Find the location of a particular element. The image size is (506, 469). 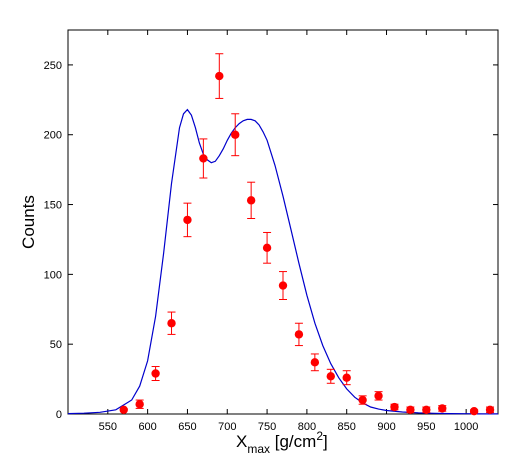

x-tick-label: 650 is located at coordinates (187, 427).